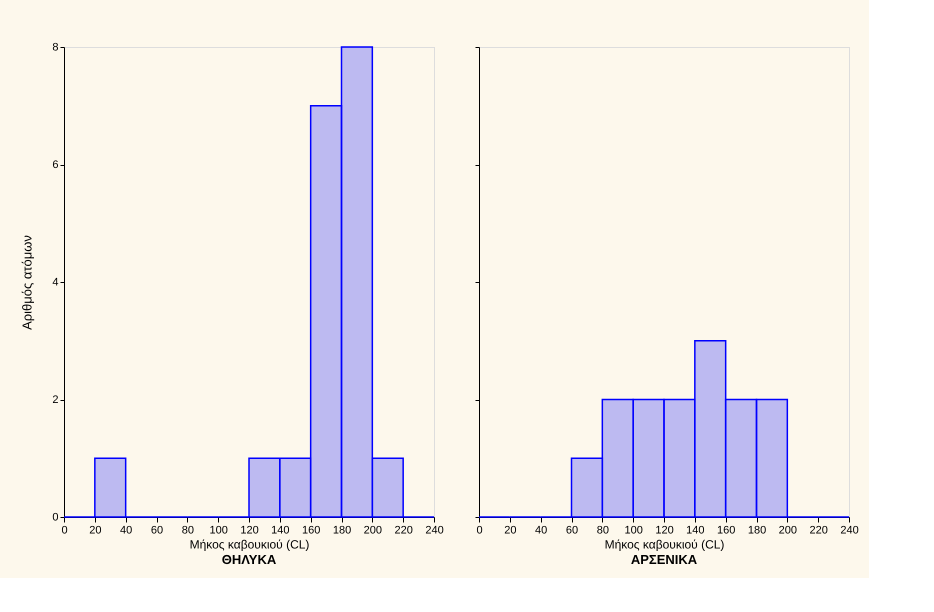  What do you see at coordinates (249, 559) in the screenshot?
I see `text: ΘΗΛΥΚΑ` at bounding box center [249, 559].